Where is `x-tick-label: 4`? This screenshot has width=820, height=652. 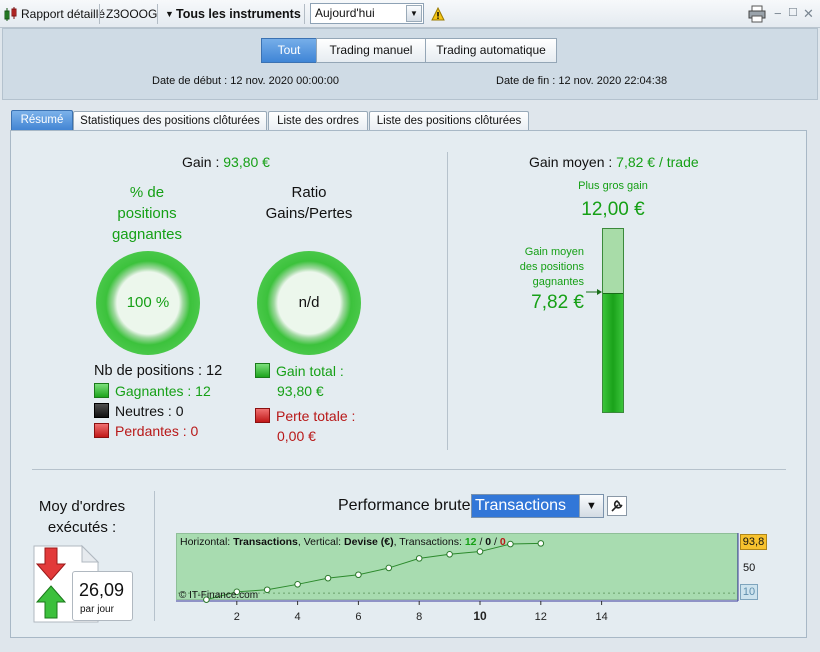 x-tick-label: 4 is located at coordinates (298, 617).